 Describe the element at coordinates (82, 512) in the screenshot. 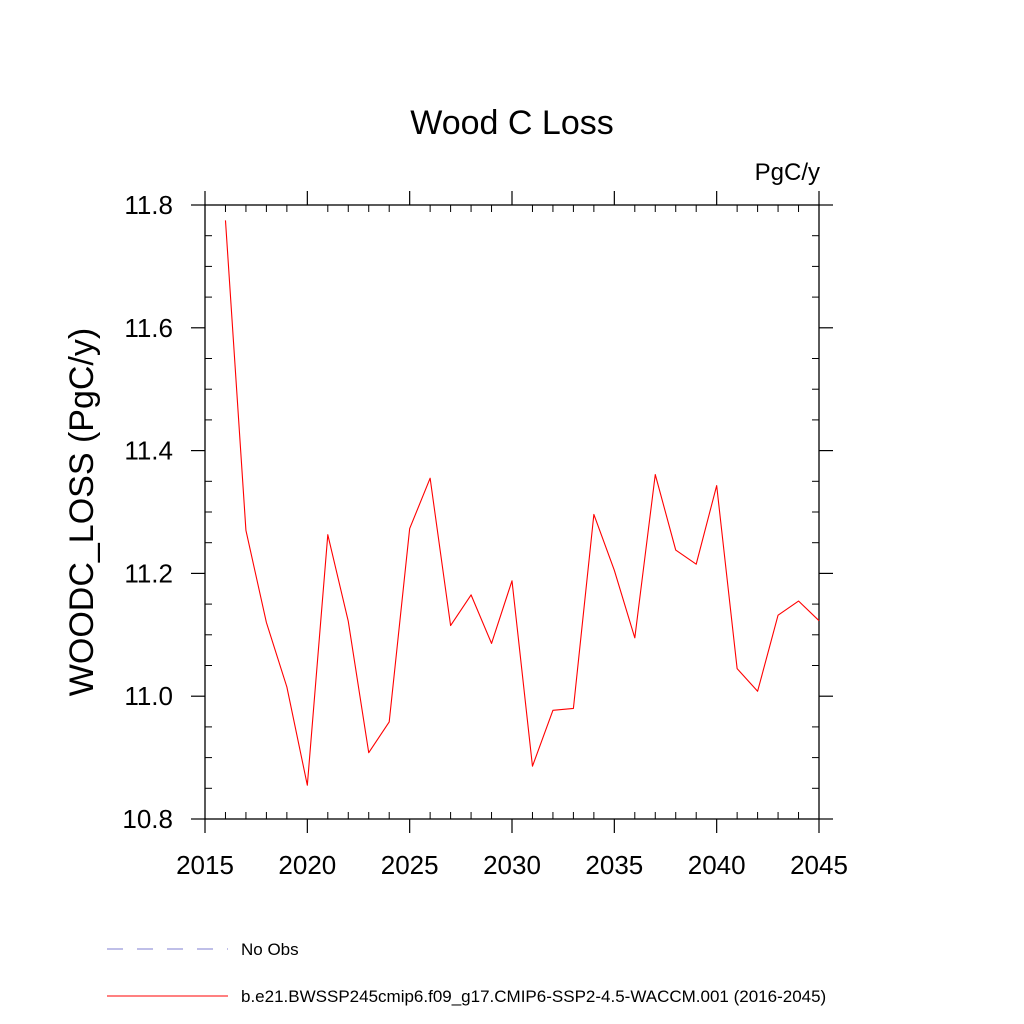

I see `y-axis-label: WOODC_LOSS (PgC/y)` at that location.